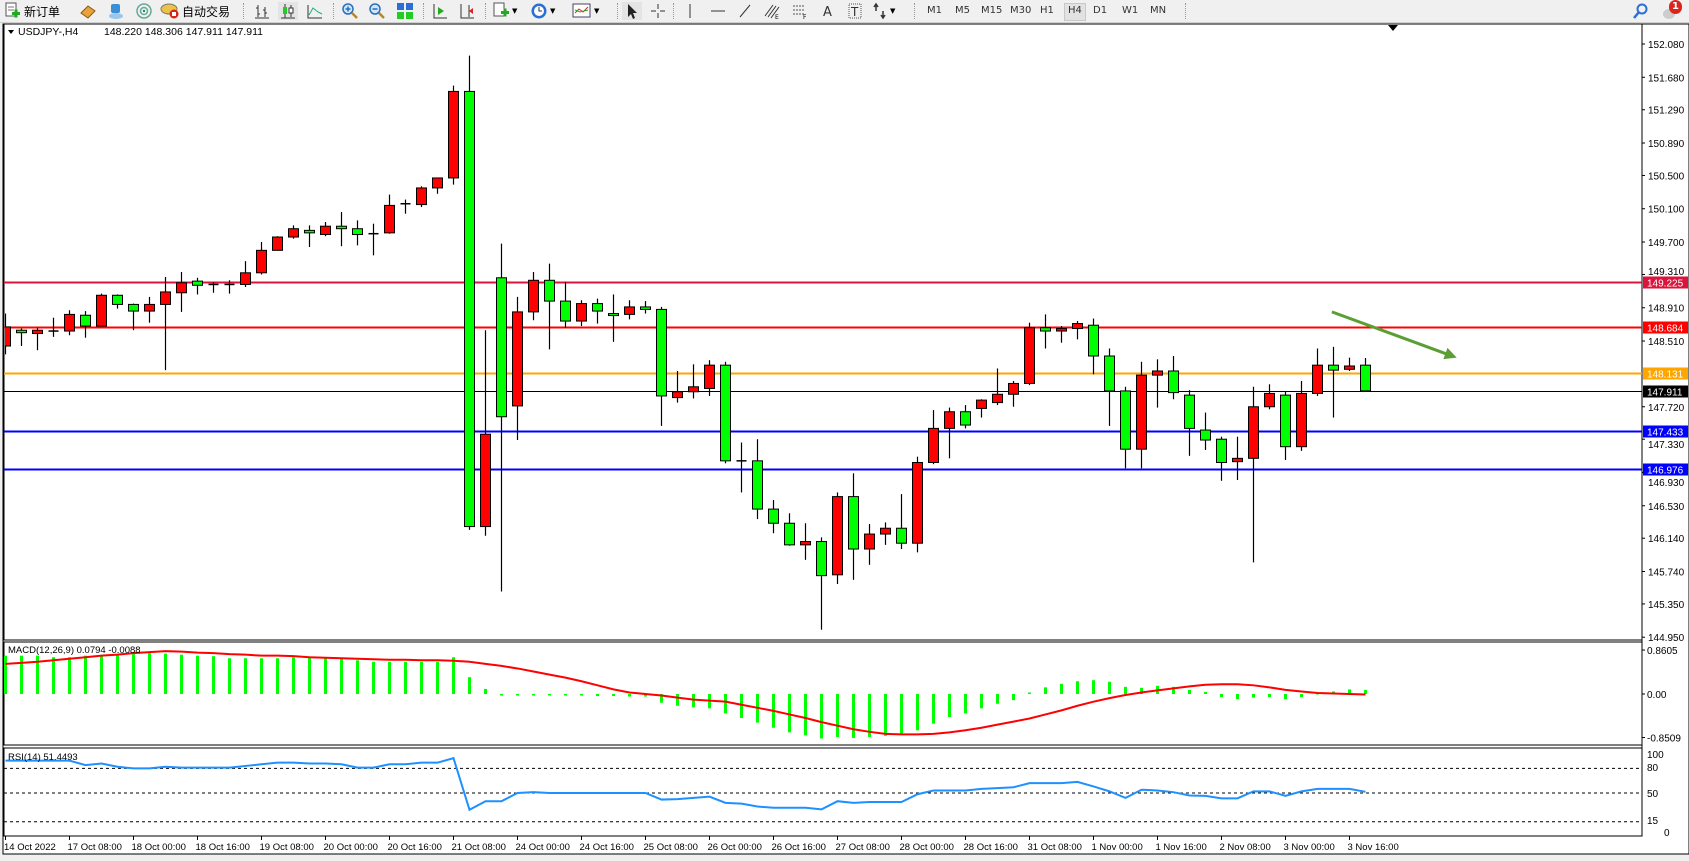  Describe the element at coordinates (1130, 10) in the screenshot. I see `timeframe-w1: W1` at that location.